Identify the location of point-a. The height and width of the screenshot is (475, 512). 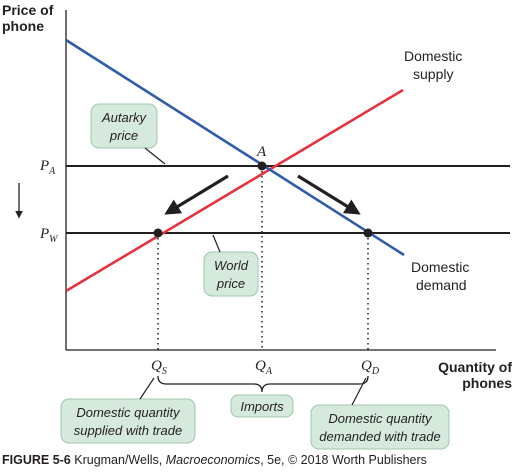
(262, 166).